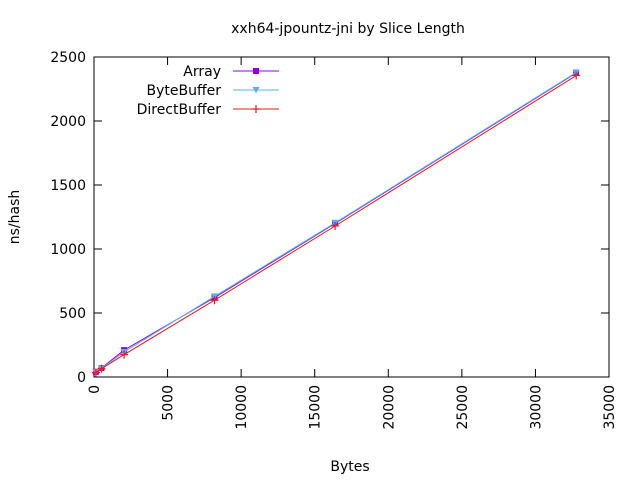 This screenshot has height=480, width=640. Describe the element at coordinates (202, 72) in the screenshot. I see `legend-label: Array` at that location.